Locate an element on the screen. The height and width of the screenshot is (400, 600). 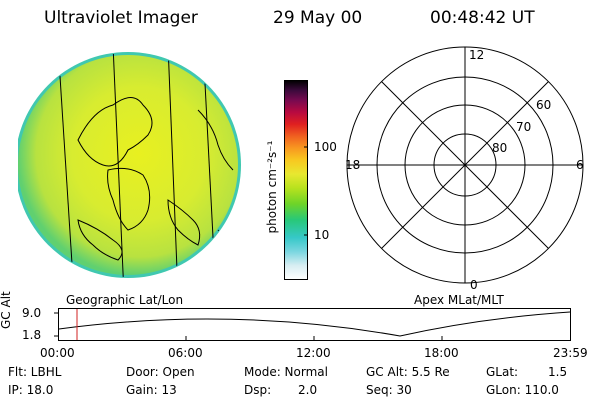
date-label: 29 May 00 is located at coordinates (318, 18).